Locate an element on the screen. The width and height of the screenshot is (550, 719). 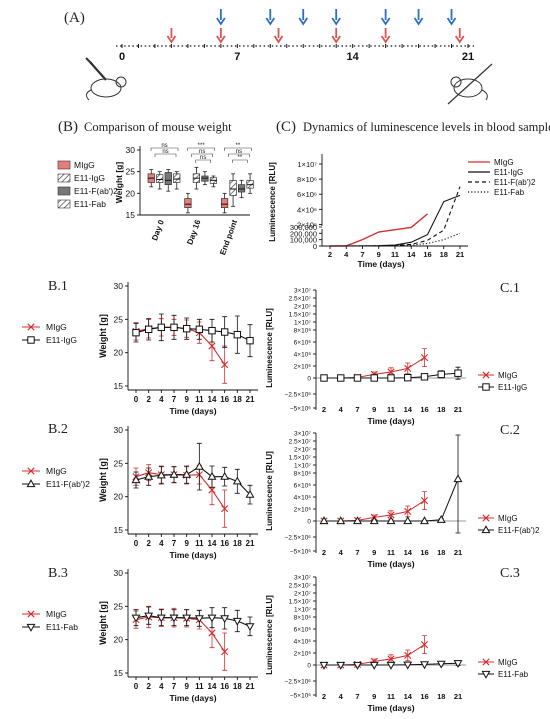
red-arrow-head is located at coordinates (460, 39).